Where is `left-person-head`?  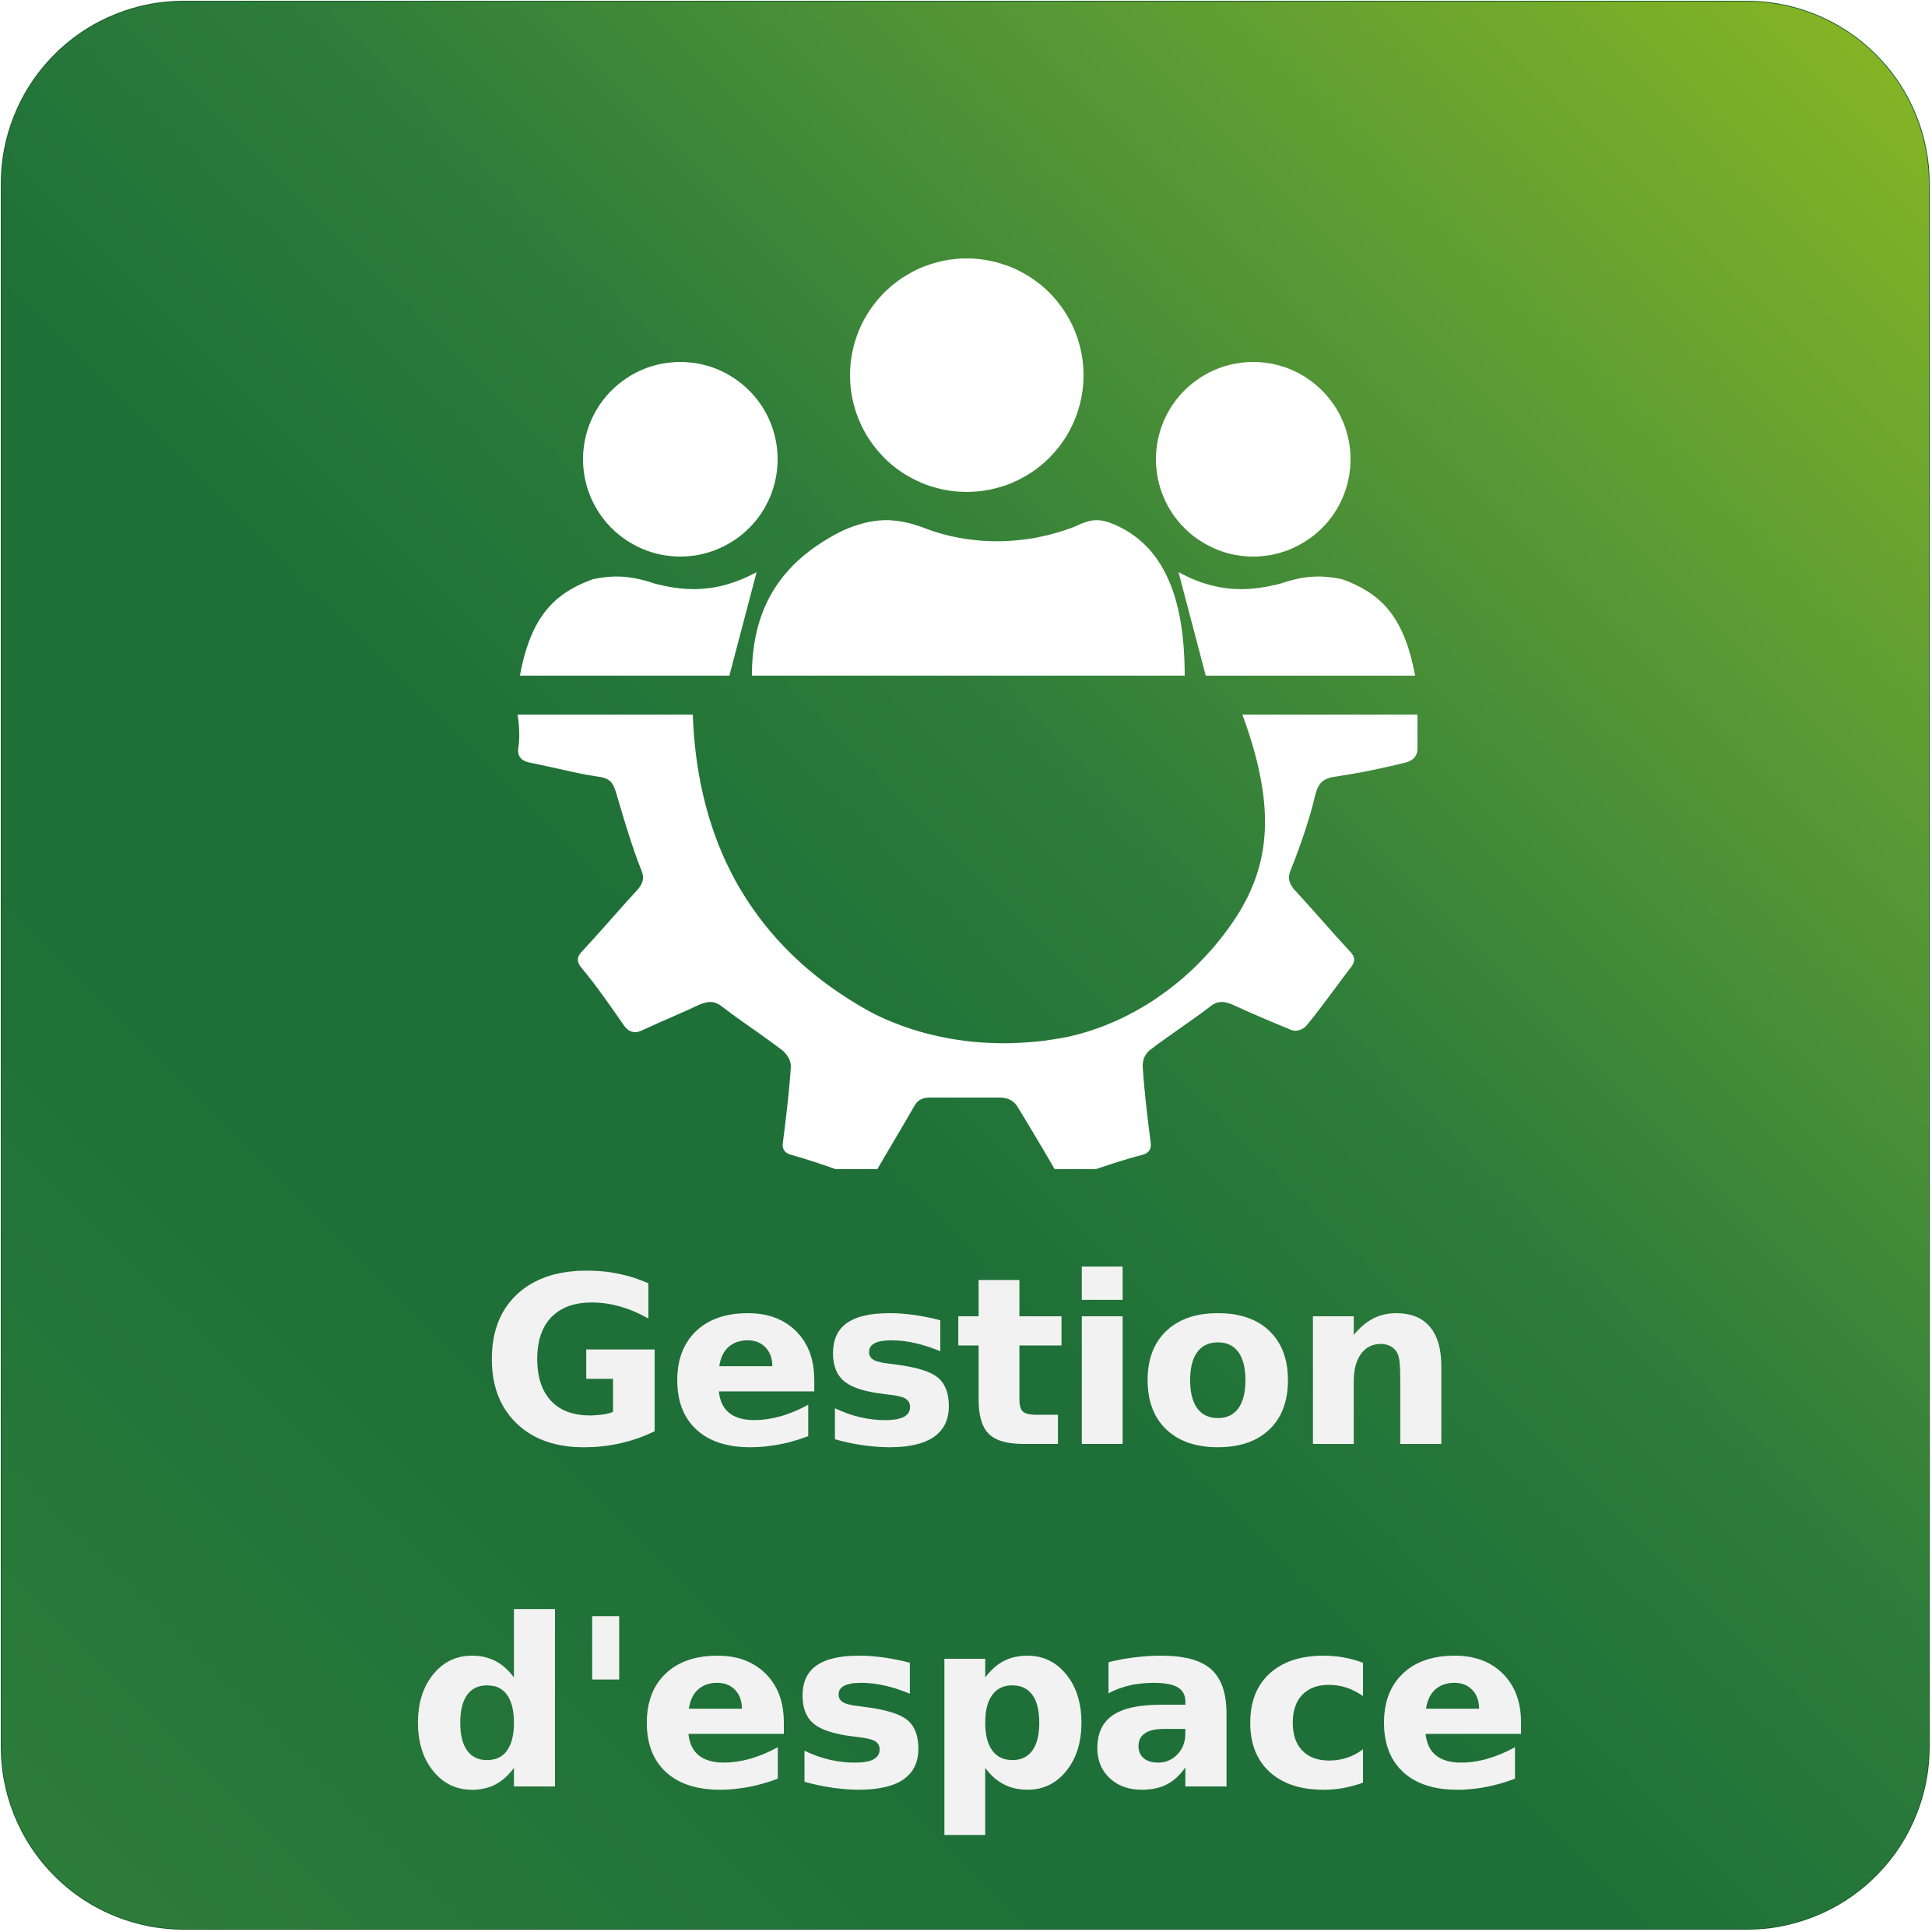
left-person-head is located at coordinates (680, 459).